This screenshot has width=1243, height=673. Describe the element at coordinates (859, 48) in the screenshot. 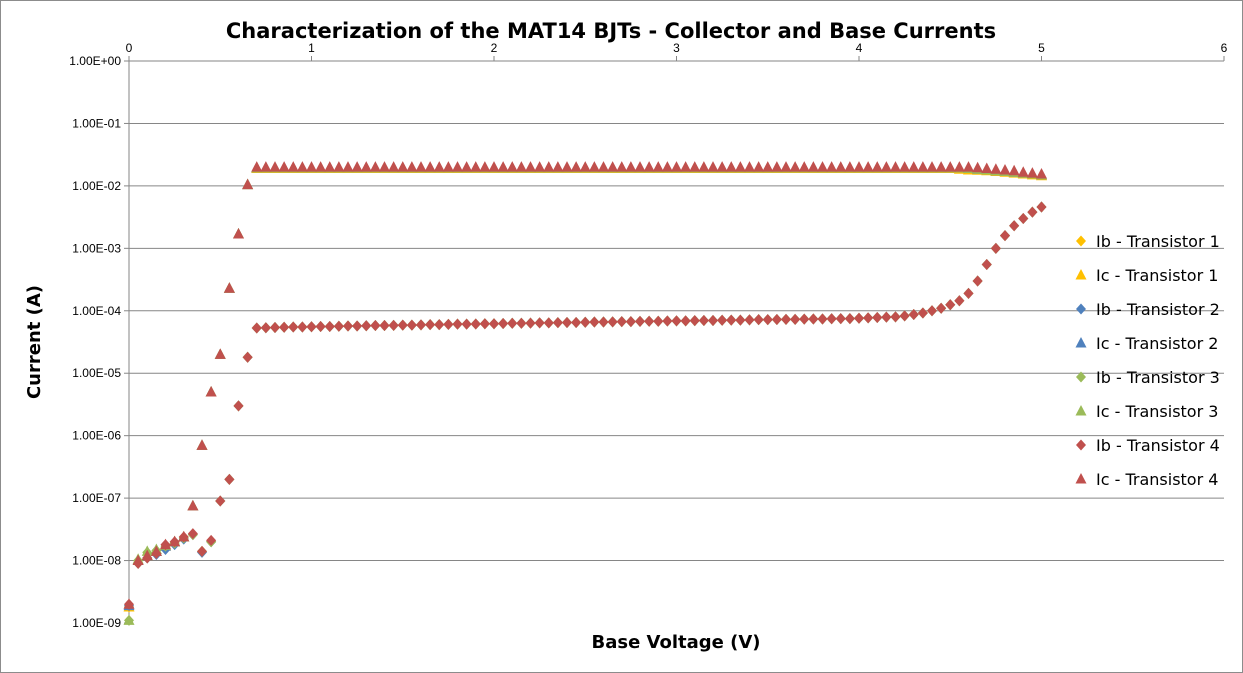

I see `x-tick-label: 4` at that location.